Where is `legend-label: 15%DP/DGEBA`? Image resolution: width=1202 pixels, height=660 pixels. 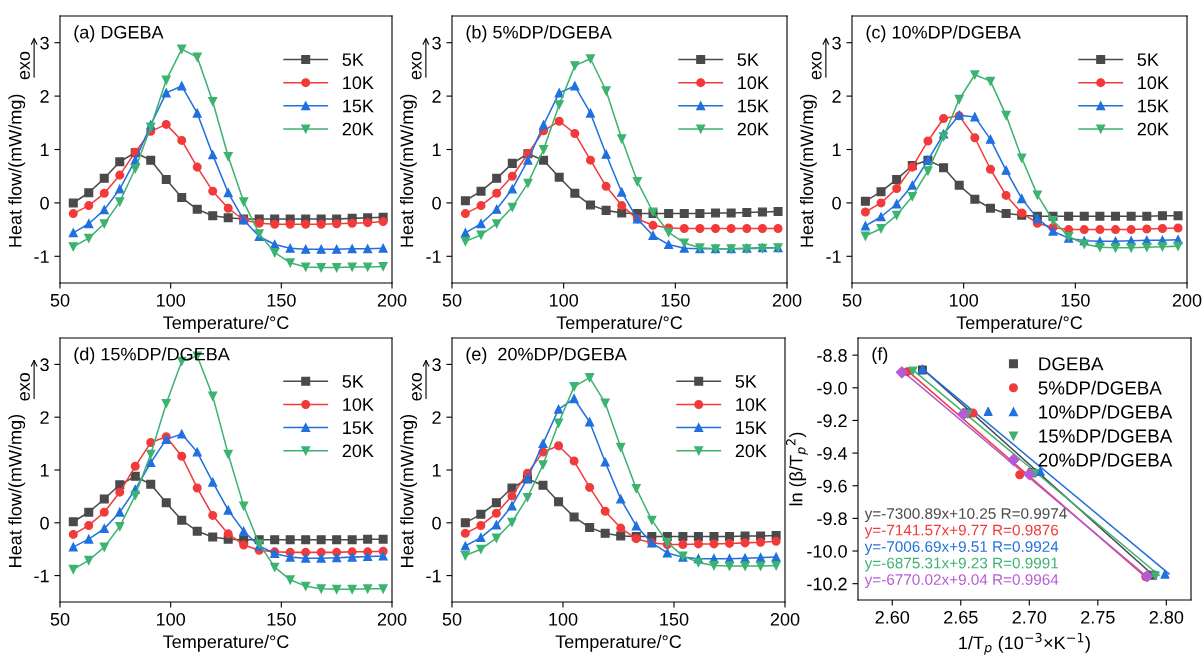 legend-label: 15%DP/DGEBA is located at coordinates (1106, 435).